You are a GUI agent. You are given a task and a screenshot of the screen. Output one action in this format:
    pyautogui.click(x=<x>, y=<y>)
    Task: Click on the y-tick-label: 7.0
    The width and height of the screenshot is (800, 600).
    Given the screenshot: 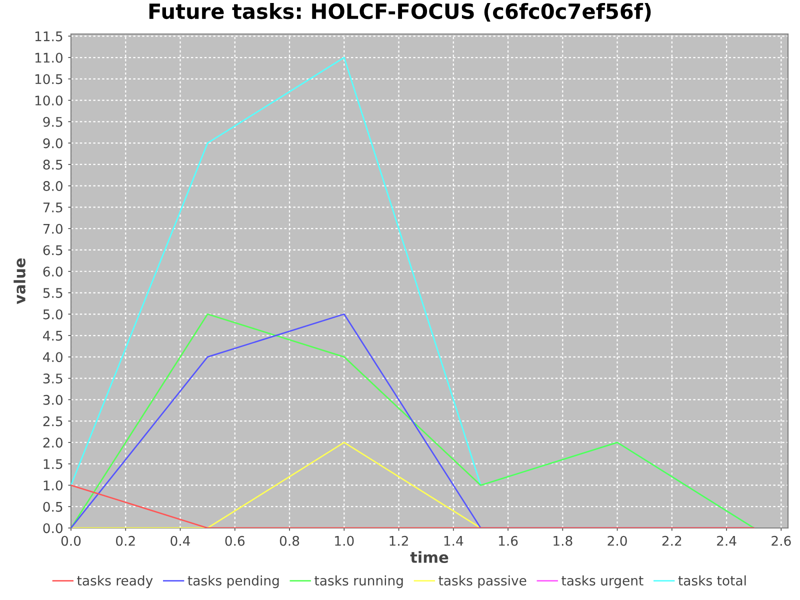 What is the action you would take?
    pyautogui.click(x=52, y=229)
    